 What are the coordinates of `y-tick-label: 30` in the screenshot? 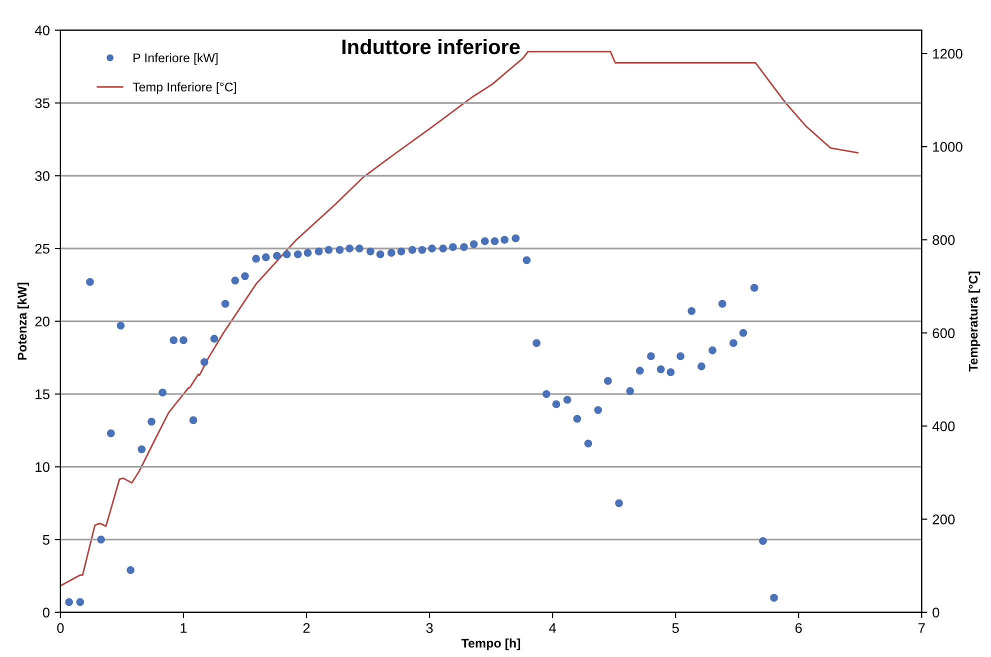 It's located at (42, 176).